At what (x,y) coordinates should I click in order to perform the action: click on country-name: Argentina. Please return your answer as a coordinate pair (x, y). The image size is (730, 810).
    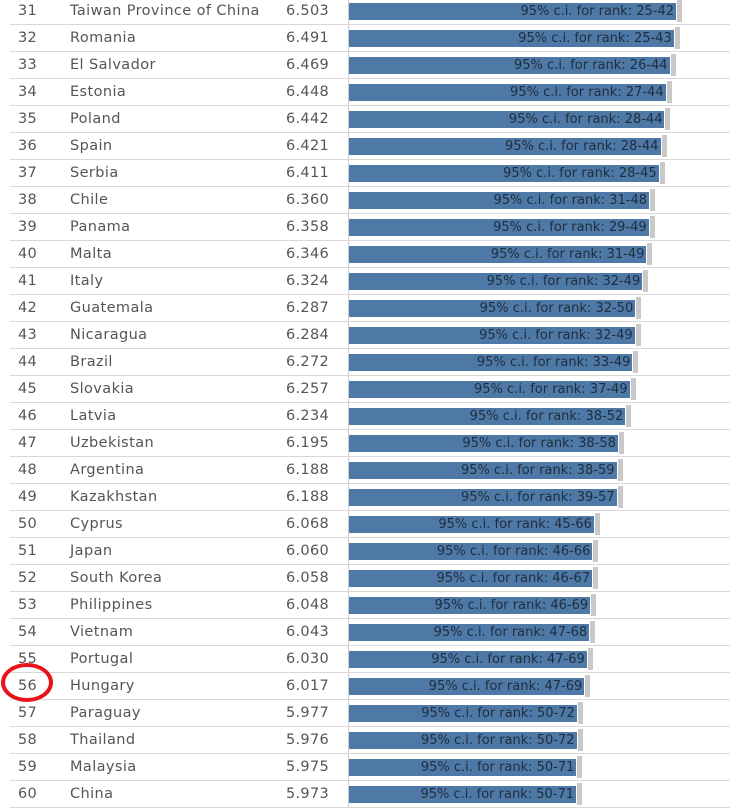
    Looking at the image, I should click on (107, 470).